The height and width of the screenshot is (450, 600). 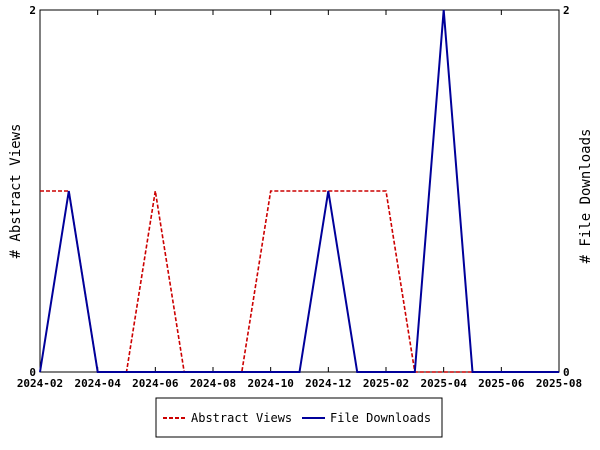 What do you see at coordinates (40, 383) in the screenshot?
I see `x-tick-label: 2024-02` at bounding box center [40, 383].